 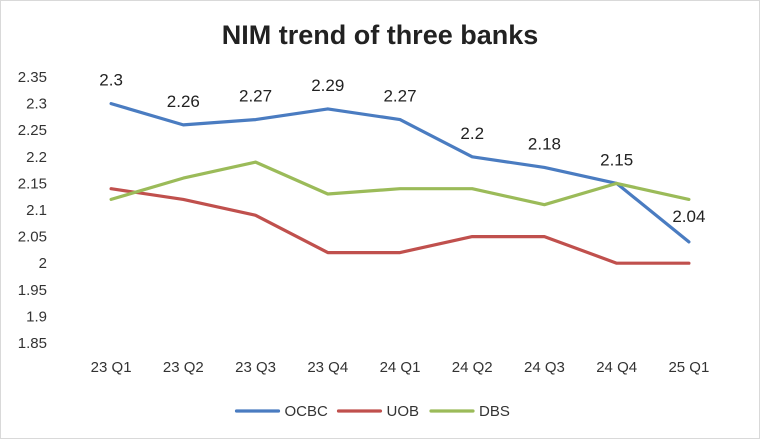 What do you see at coordinates (32, 237) in the screenshot?
I see `y-tick-label: 2.05` at bounding box center [32, 237].